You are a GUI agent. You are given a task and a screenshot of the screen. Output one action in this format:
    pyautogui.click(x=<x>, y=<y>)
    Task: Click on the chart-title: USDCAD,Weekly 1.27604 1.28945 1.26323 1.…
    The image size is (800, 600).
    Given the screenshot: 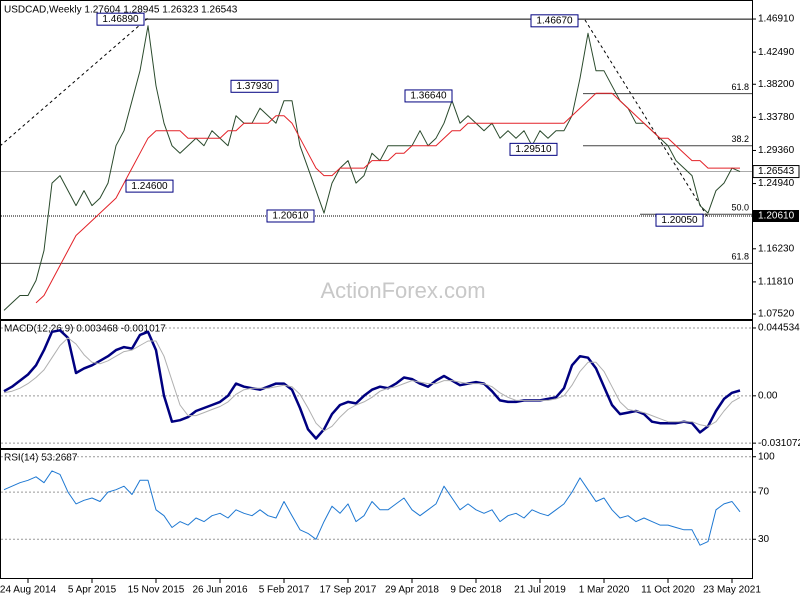 What is the action you would take?
    pyautogui.click(x=121, y=10)
    